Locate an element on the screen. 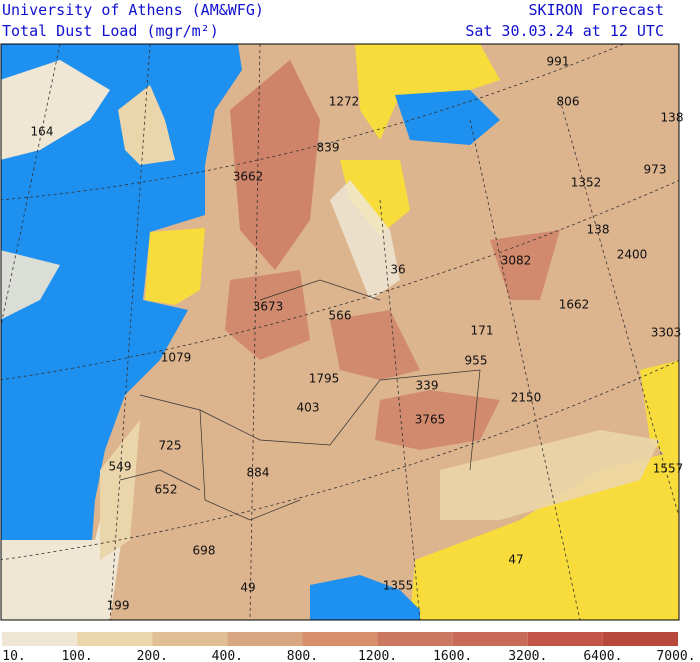 The height and width of the screenshot is (662, 700). map-label: 3765 is located at coordinates (430, 420).